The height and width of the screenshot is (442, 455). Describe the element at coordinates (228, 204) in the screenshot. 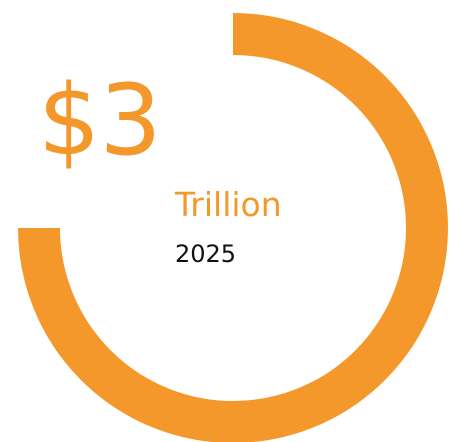

I see `value-unit: Trillion` at that location.